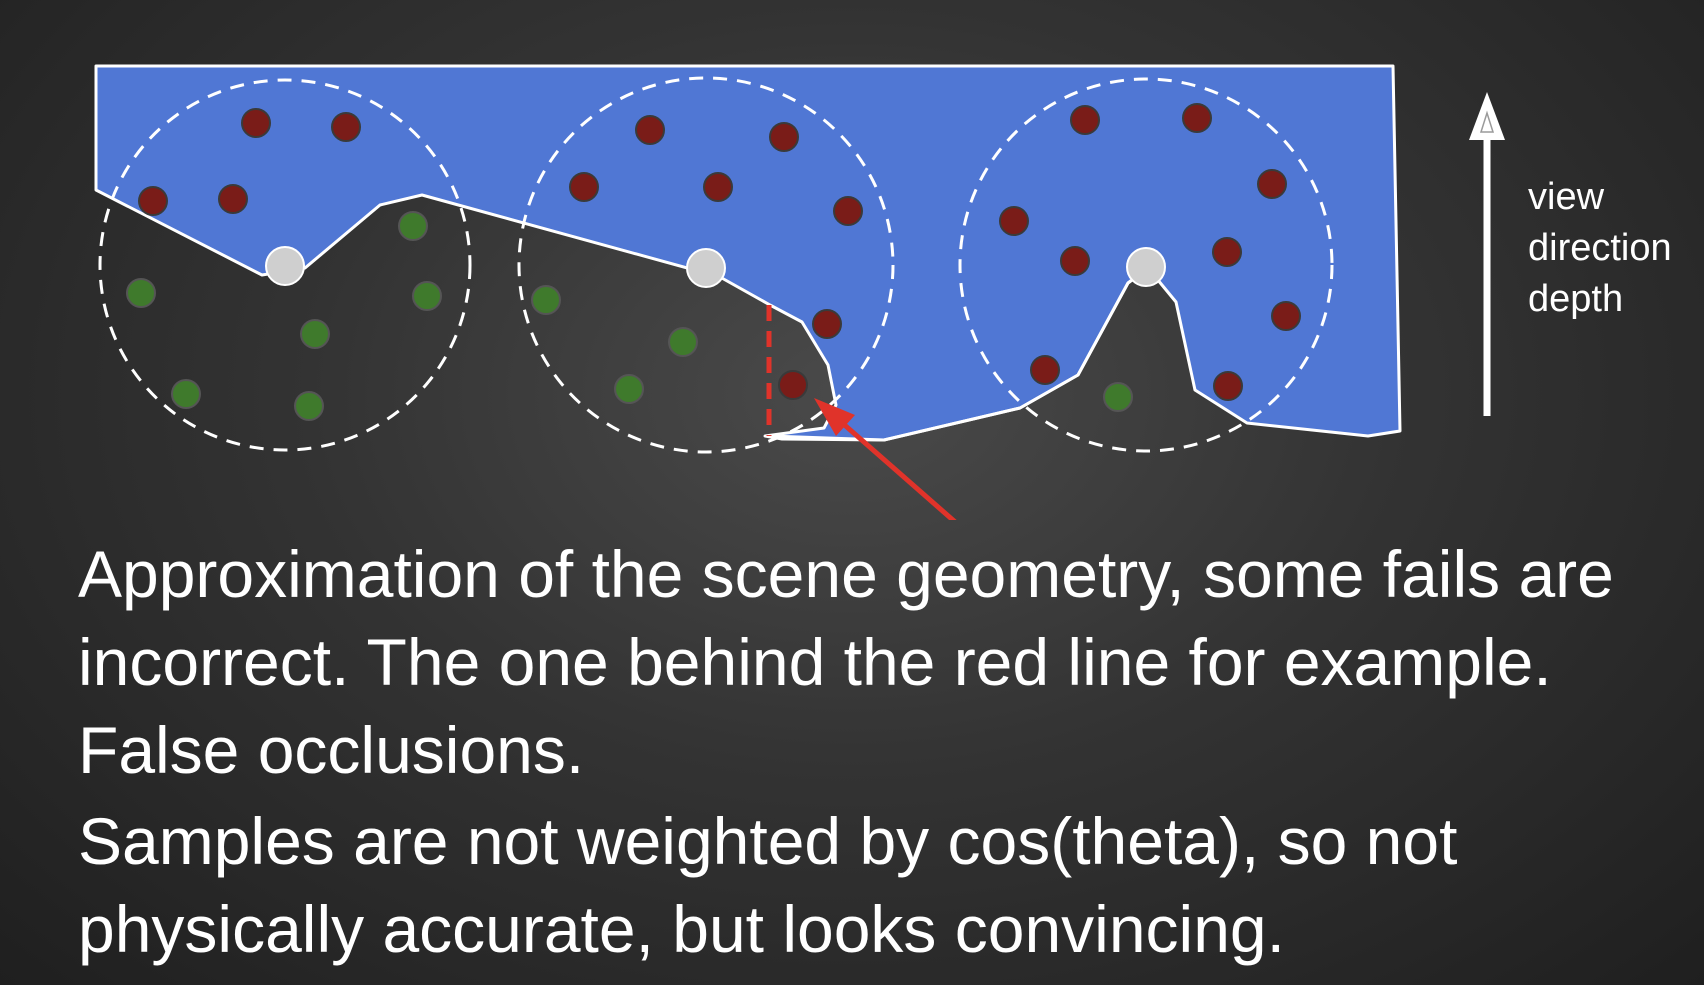  Describe the element at coordinates (793, 385) in the screenshot. I see `false-occluded-sample` at that location.